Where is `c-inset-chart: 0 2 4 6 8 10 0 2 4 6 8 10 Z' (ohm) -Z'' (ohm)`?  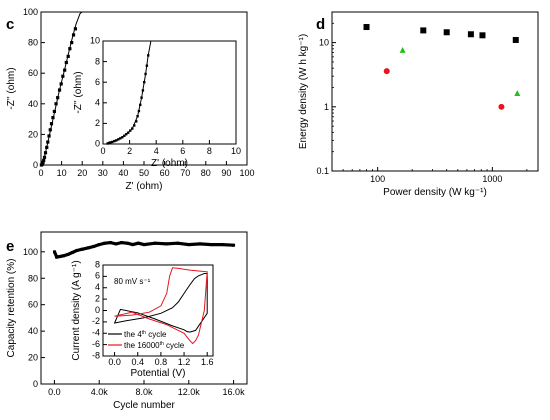 c-inset-chart: 0 2 4 6 8 10 0 2 4 6 8 10 Z' (ohm) -Z'' (ohm) is located at coordinates (157, 102).